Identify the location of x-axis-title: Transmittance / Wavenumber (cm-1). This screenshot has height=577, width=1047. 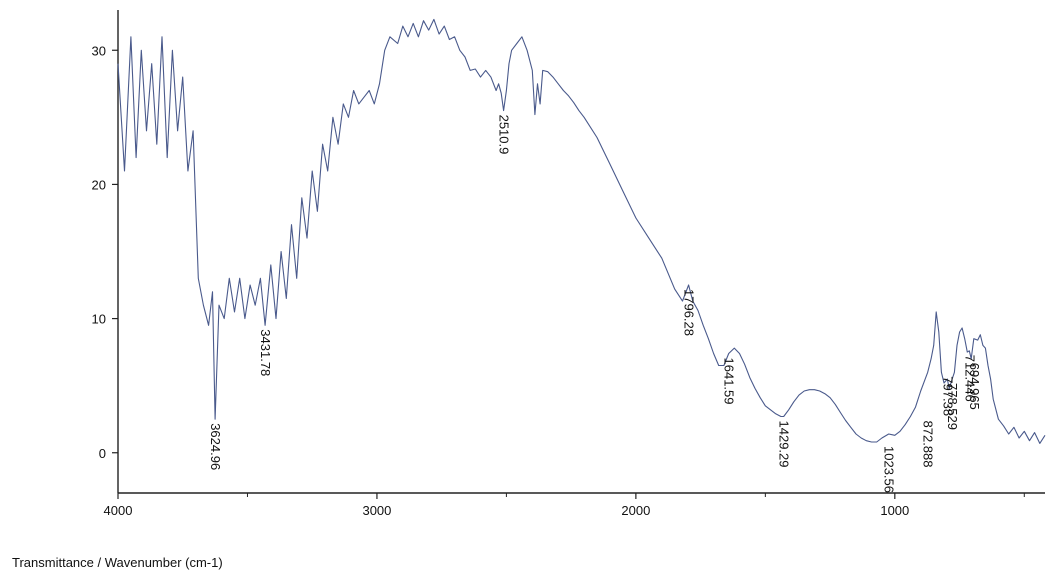
(117, 562).